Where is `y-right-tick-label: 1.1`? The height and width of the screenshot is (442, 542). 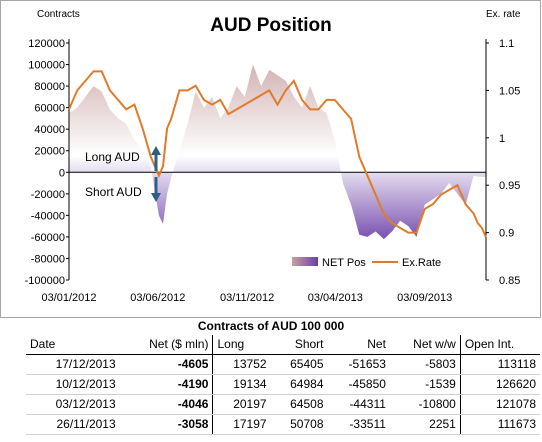
y-right-tick-label: 1.1 is located at coordinates (506, 44).